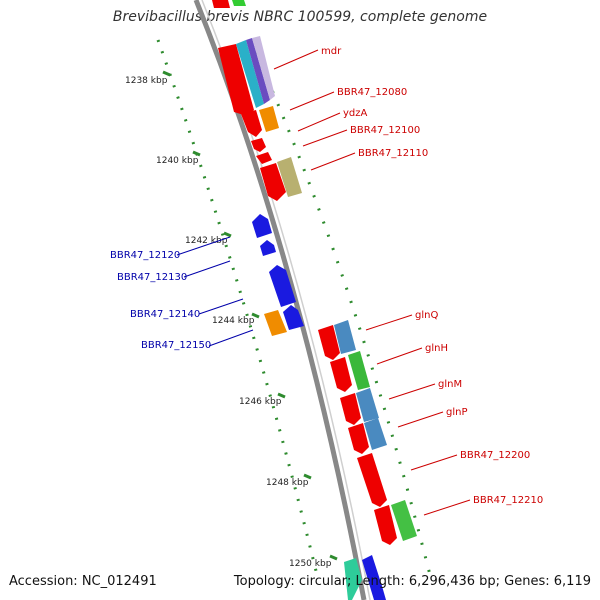 The image size is (600, 600). I want to click on gene-label-glnH: glnH, so click(436, 348).